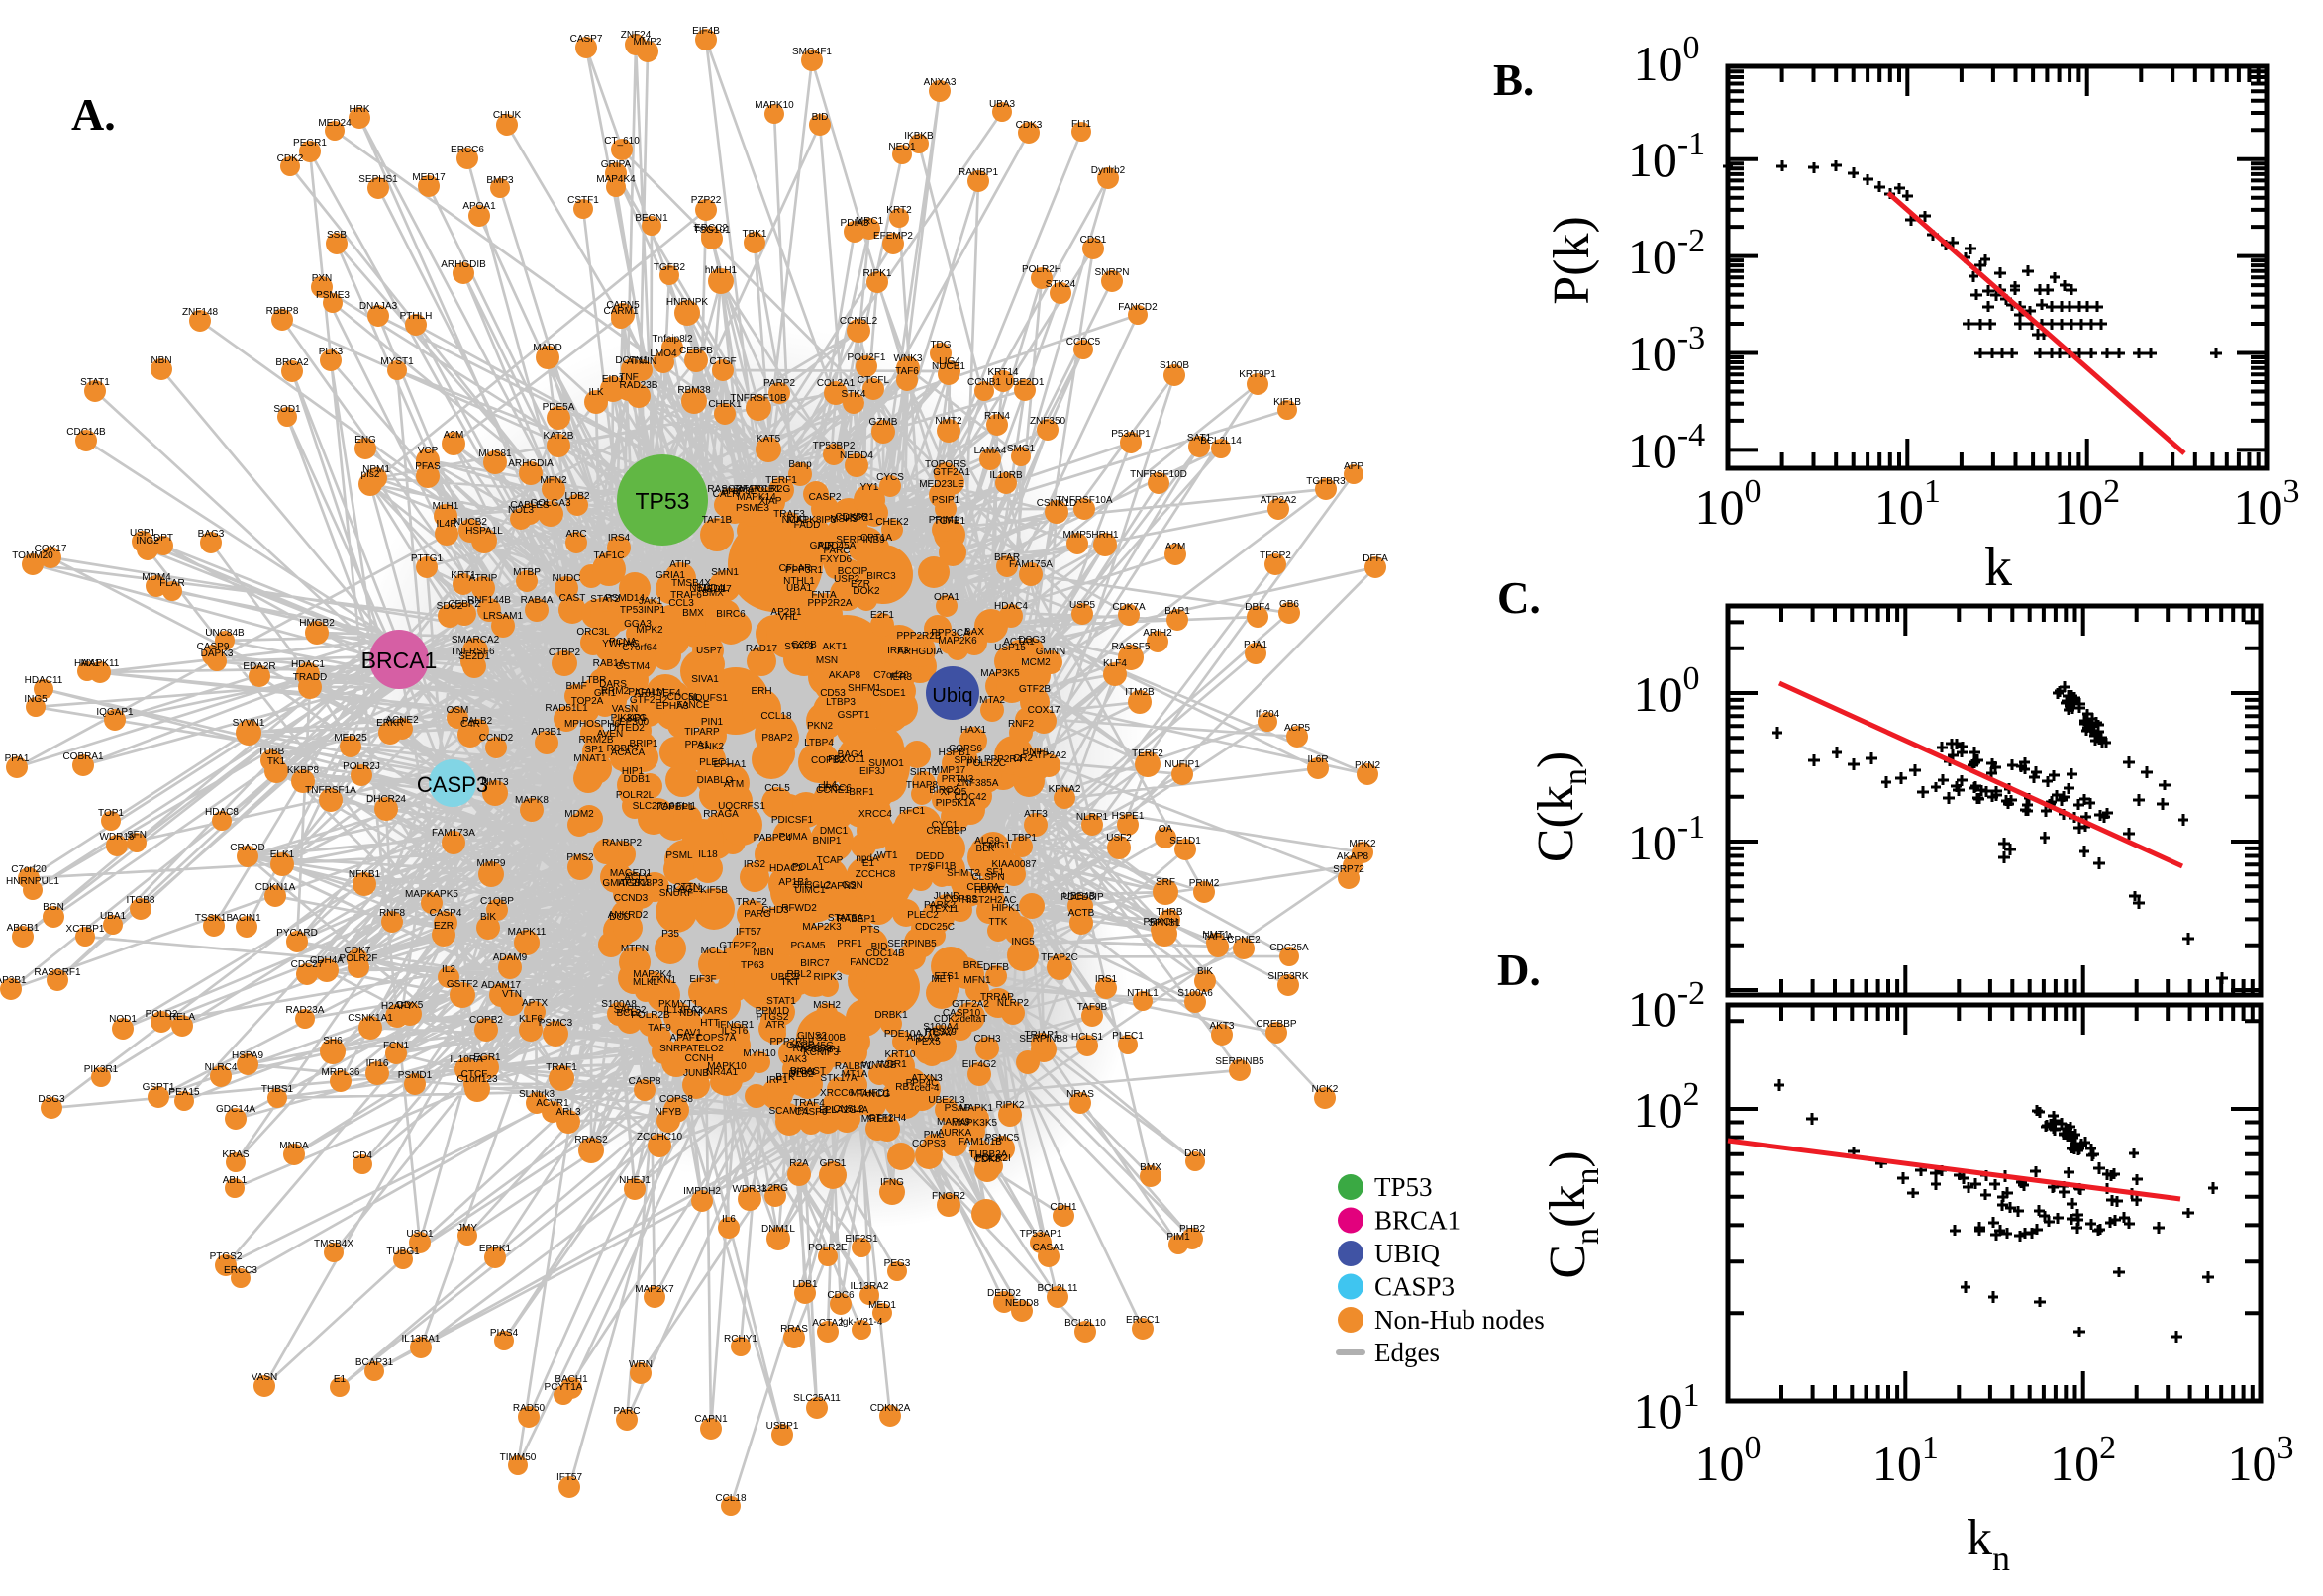 The height and width of the screenshot is (1596, 2323). Describe the element at coordinates (836, 383) in the screenshot. I see `svg-text: COL2A1` at that location.